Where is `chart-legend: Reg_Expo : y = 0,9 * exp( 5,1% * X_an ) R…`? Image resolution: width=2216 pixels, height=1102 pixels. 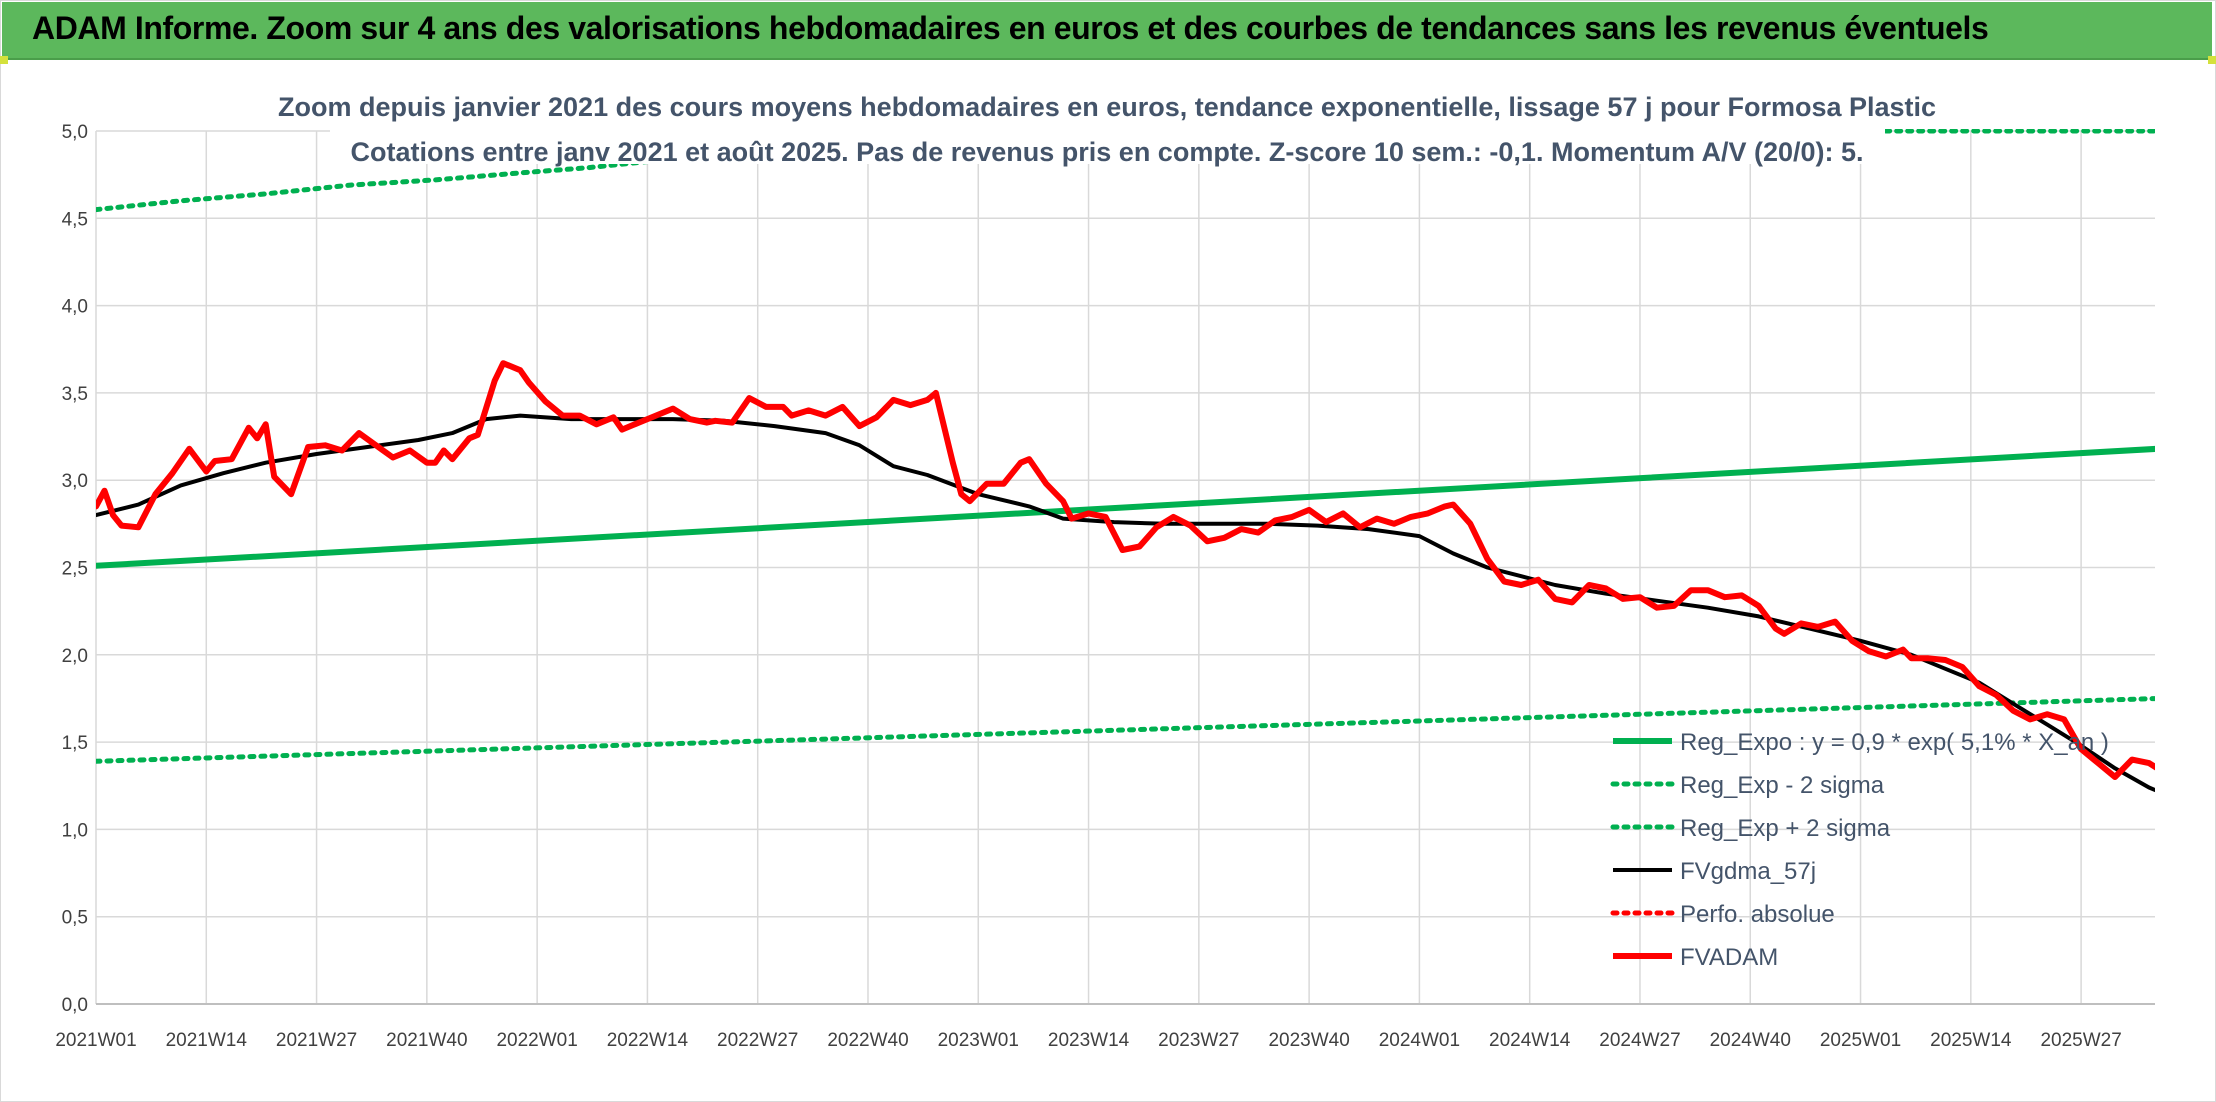 chart-legend: Reg_Expo : y = 0,9 * exp( 5,1% * X_an ) R… is located at coordinates (1859, 850).